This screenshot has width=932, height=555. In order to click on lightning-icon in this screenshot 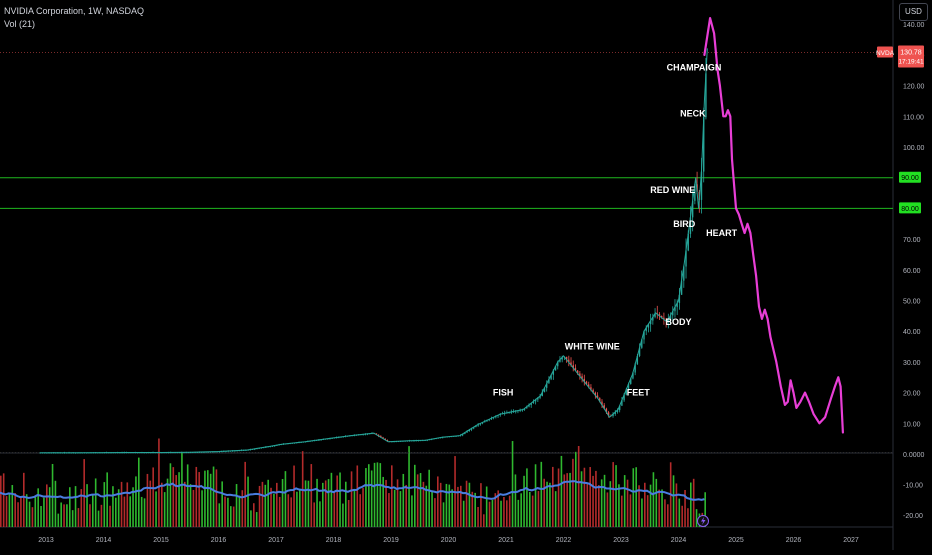, I will do `click(703, 521)`.